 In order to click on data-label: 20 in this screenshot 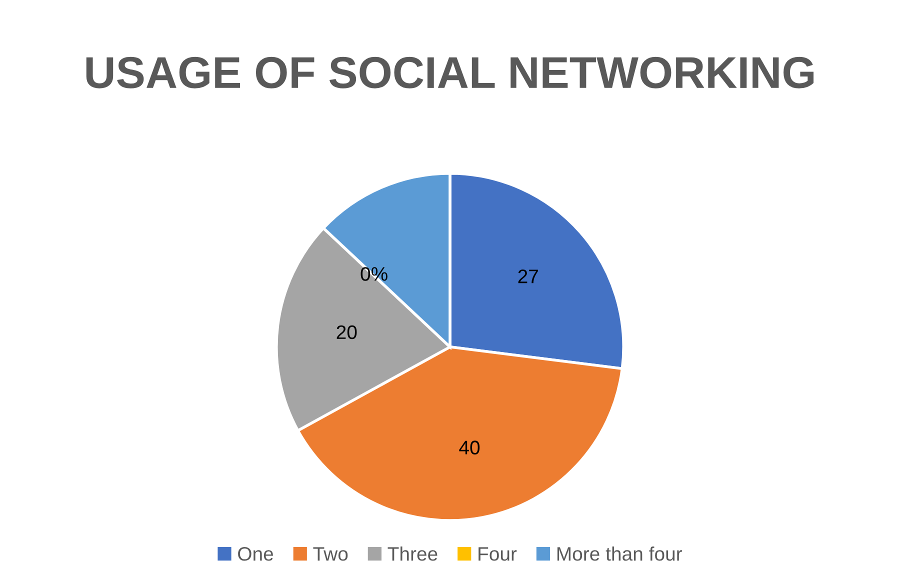, I will do `click(346, 332)`.